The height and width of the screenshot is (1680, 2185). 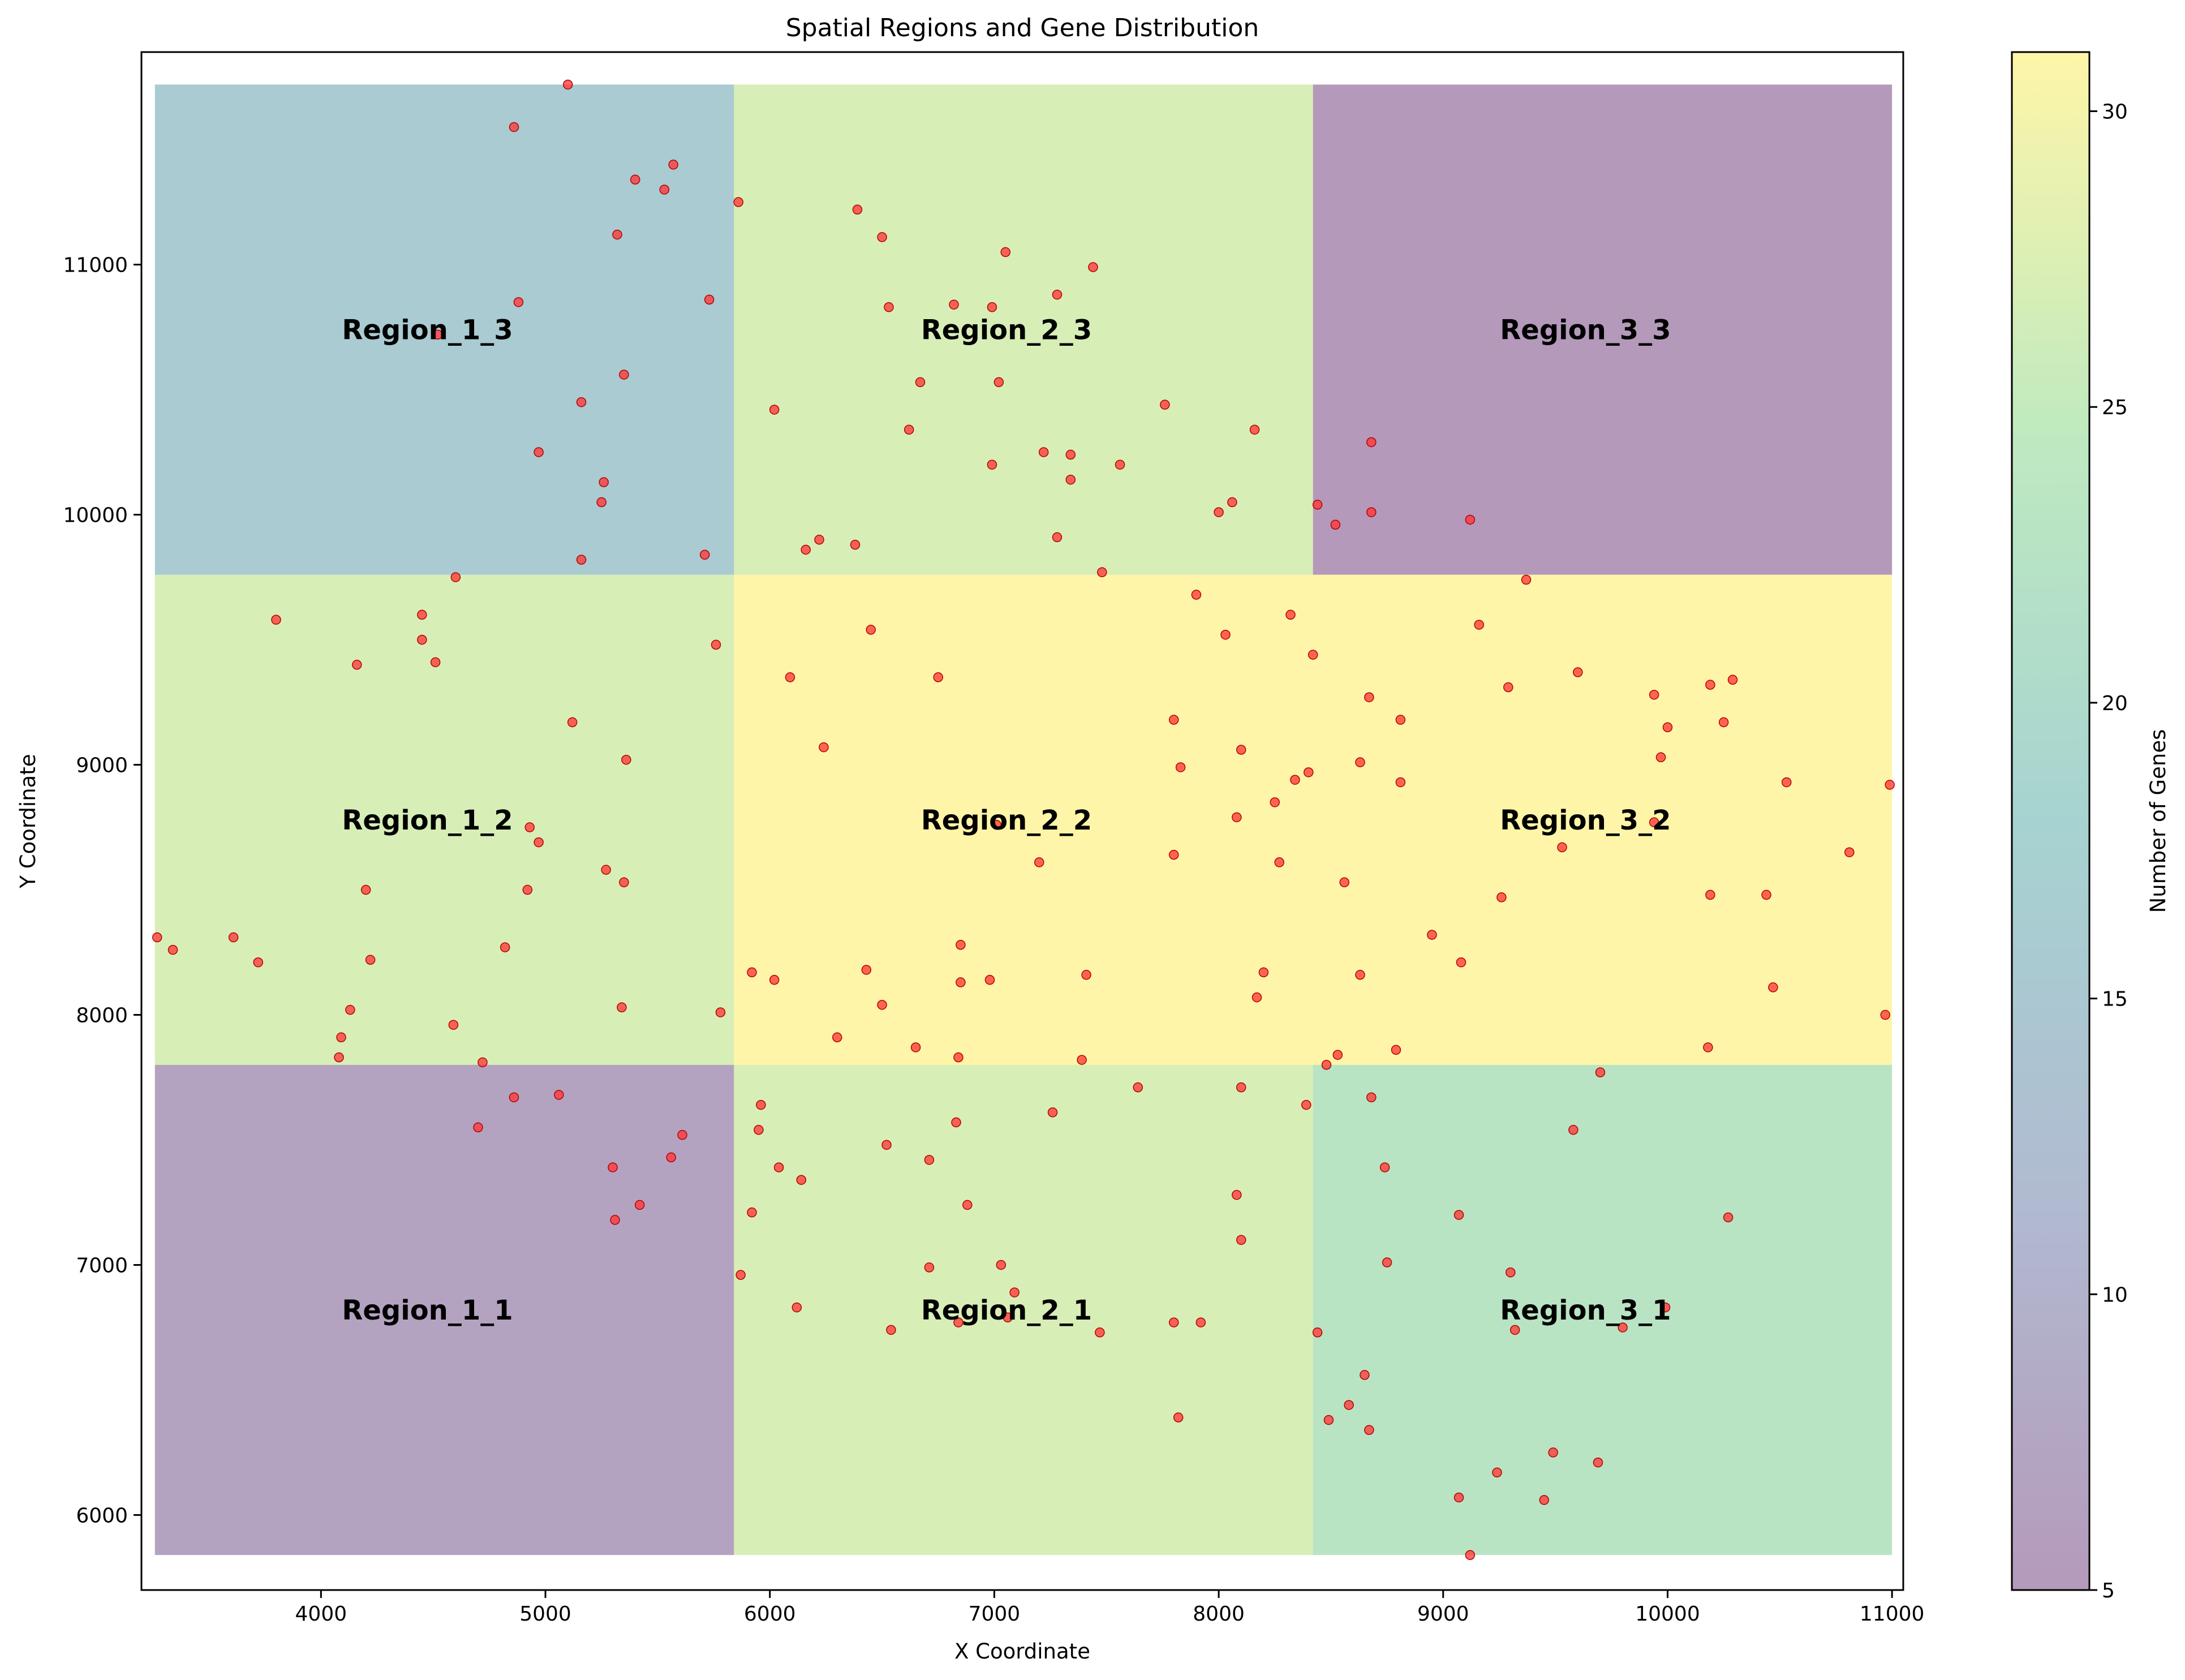 What do you see at coordinates (1006, 820) in the screenshot?
I see `region-label: Region_2_2` at bounding box center [1006, 820].